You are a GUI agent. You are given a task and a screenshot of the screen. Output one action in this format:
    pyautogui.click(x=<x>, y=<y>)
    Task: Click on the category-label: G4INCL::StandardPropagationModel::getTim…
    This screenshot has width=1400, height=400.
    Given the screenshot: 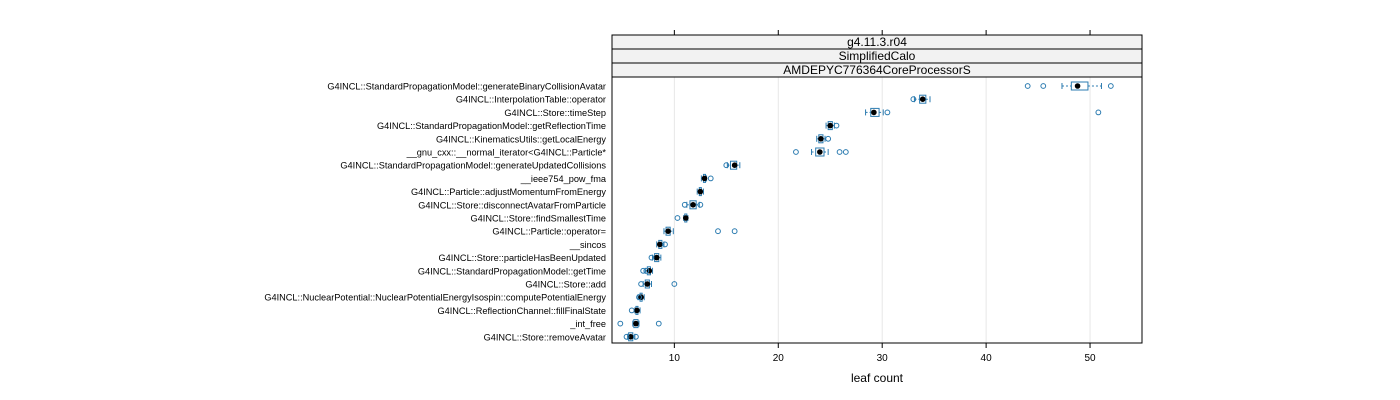 What is the action you would take?
    pyautogui.click(x=512, y=271)
    